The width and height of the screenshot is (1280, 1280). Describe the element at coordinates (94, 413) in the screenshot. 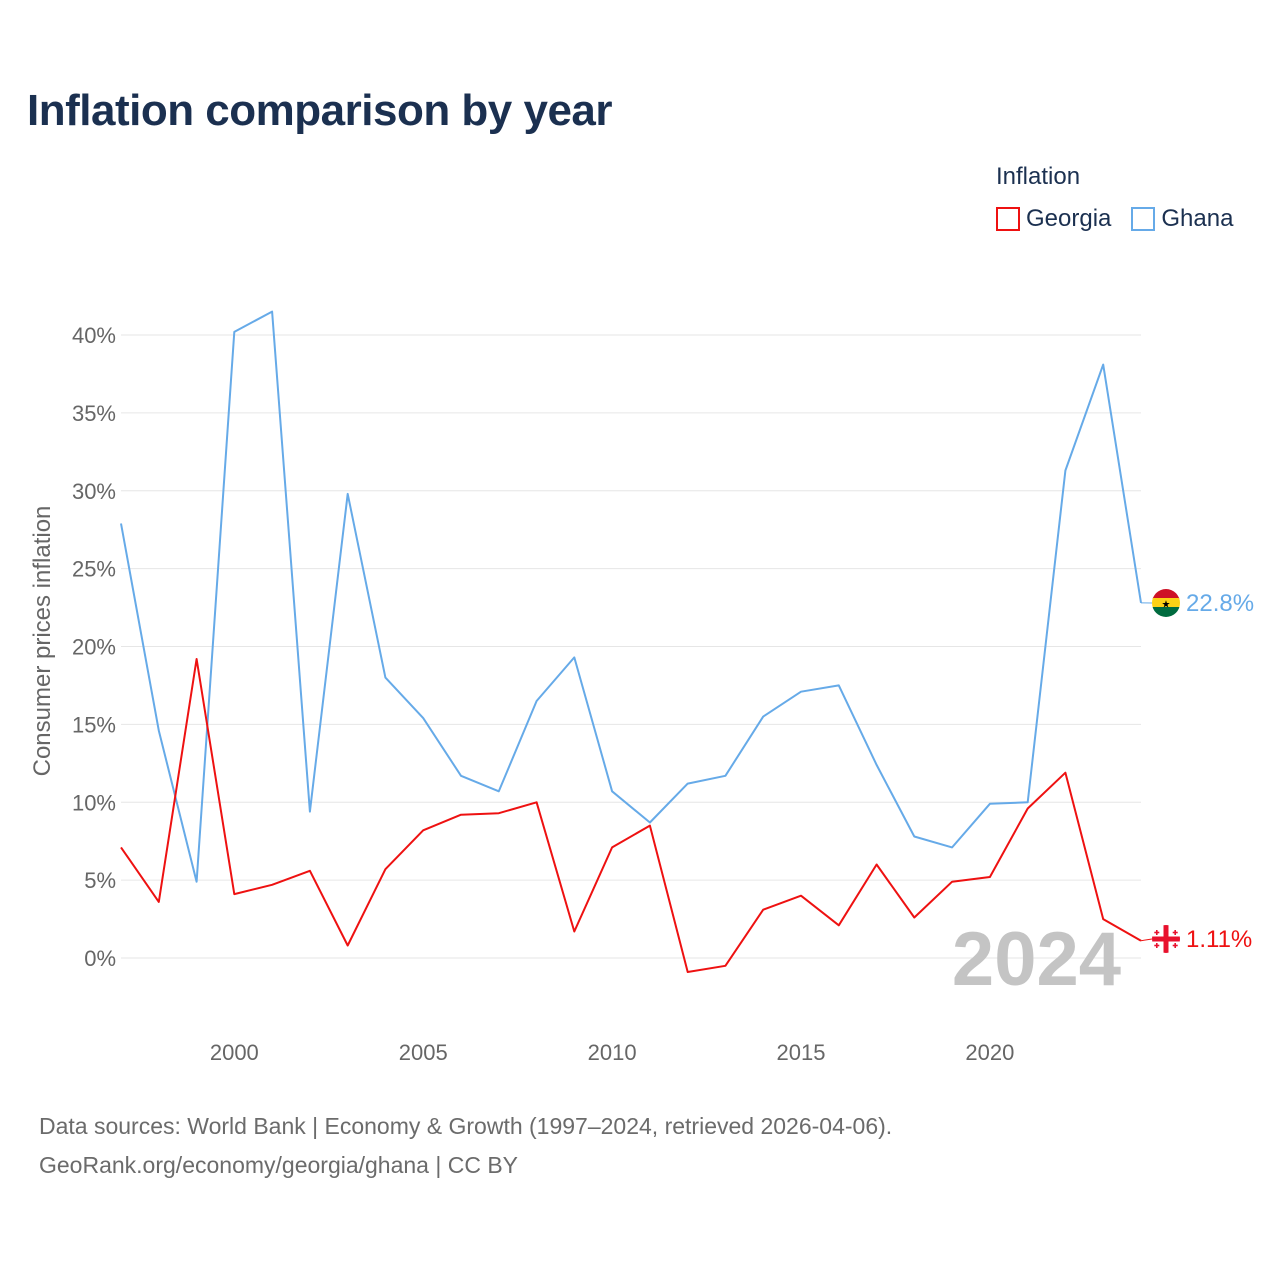

I see `y-tick-label: 35%` at that location.